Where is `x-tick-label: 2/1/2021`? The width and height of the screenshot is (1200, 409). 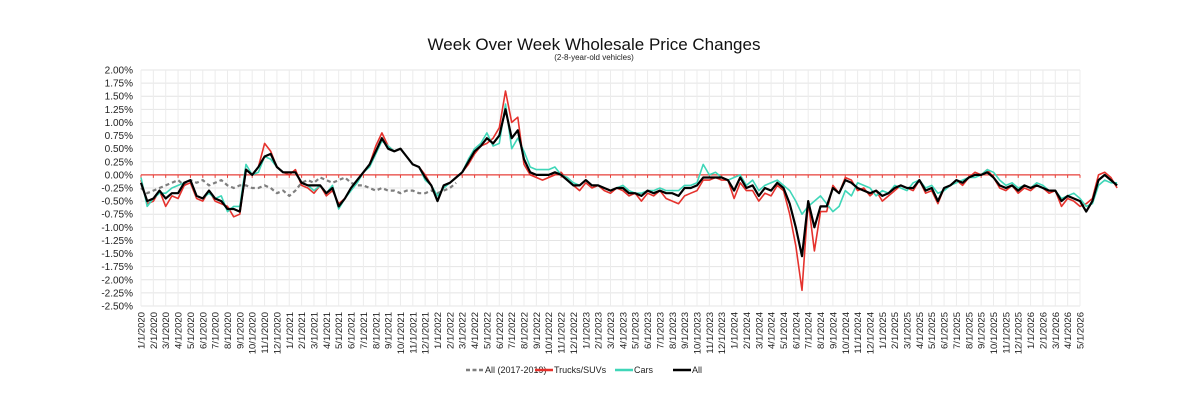 x-tick-label: 2/1/2021 is located at coordinates (302, 330).